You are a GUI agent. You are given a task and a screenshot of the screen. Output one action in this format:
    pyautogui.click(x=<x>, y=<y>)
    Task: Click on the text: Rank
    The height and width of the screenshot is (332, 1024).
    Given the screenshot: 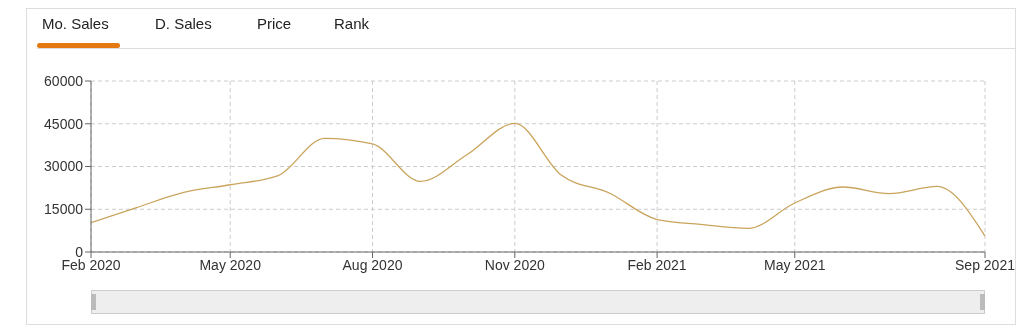 What is the action you would take?
    pyautogui.click(x=352, y=23)
    